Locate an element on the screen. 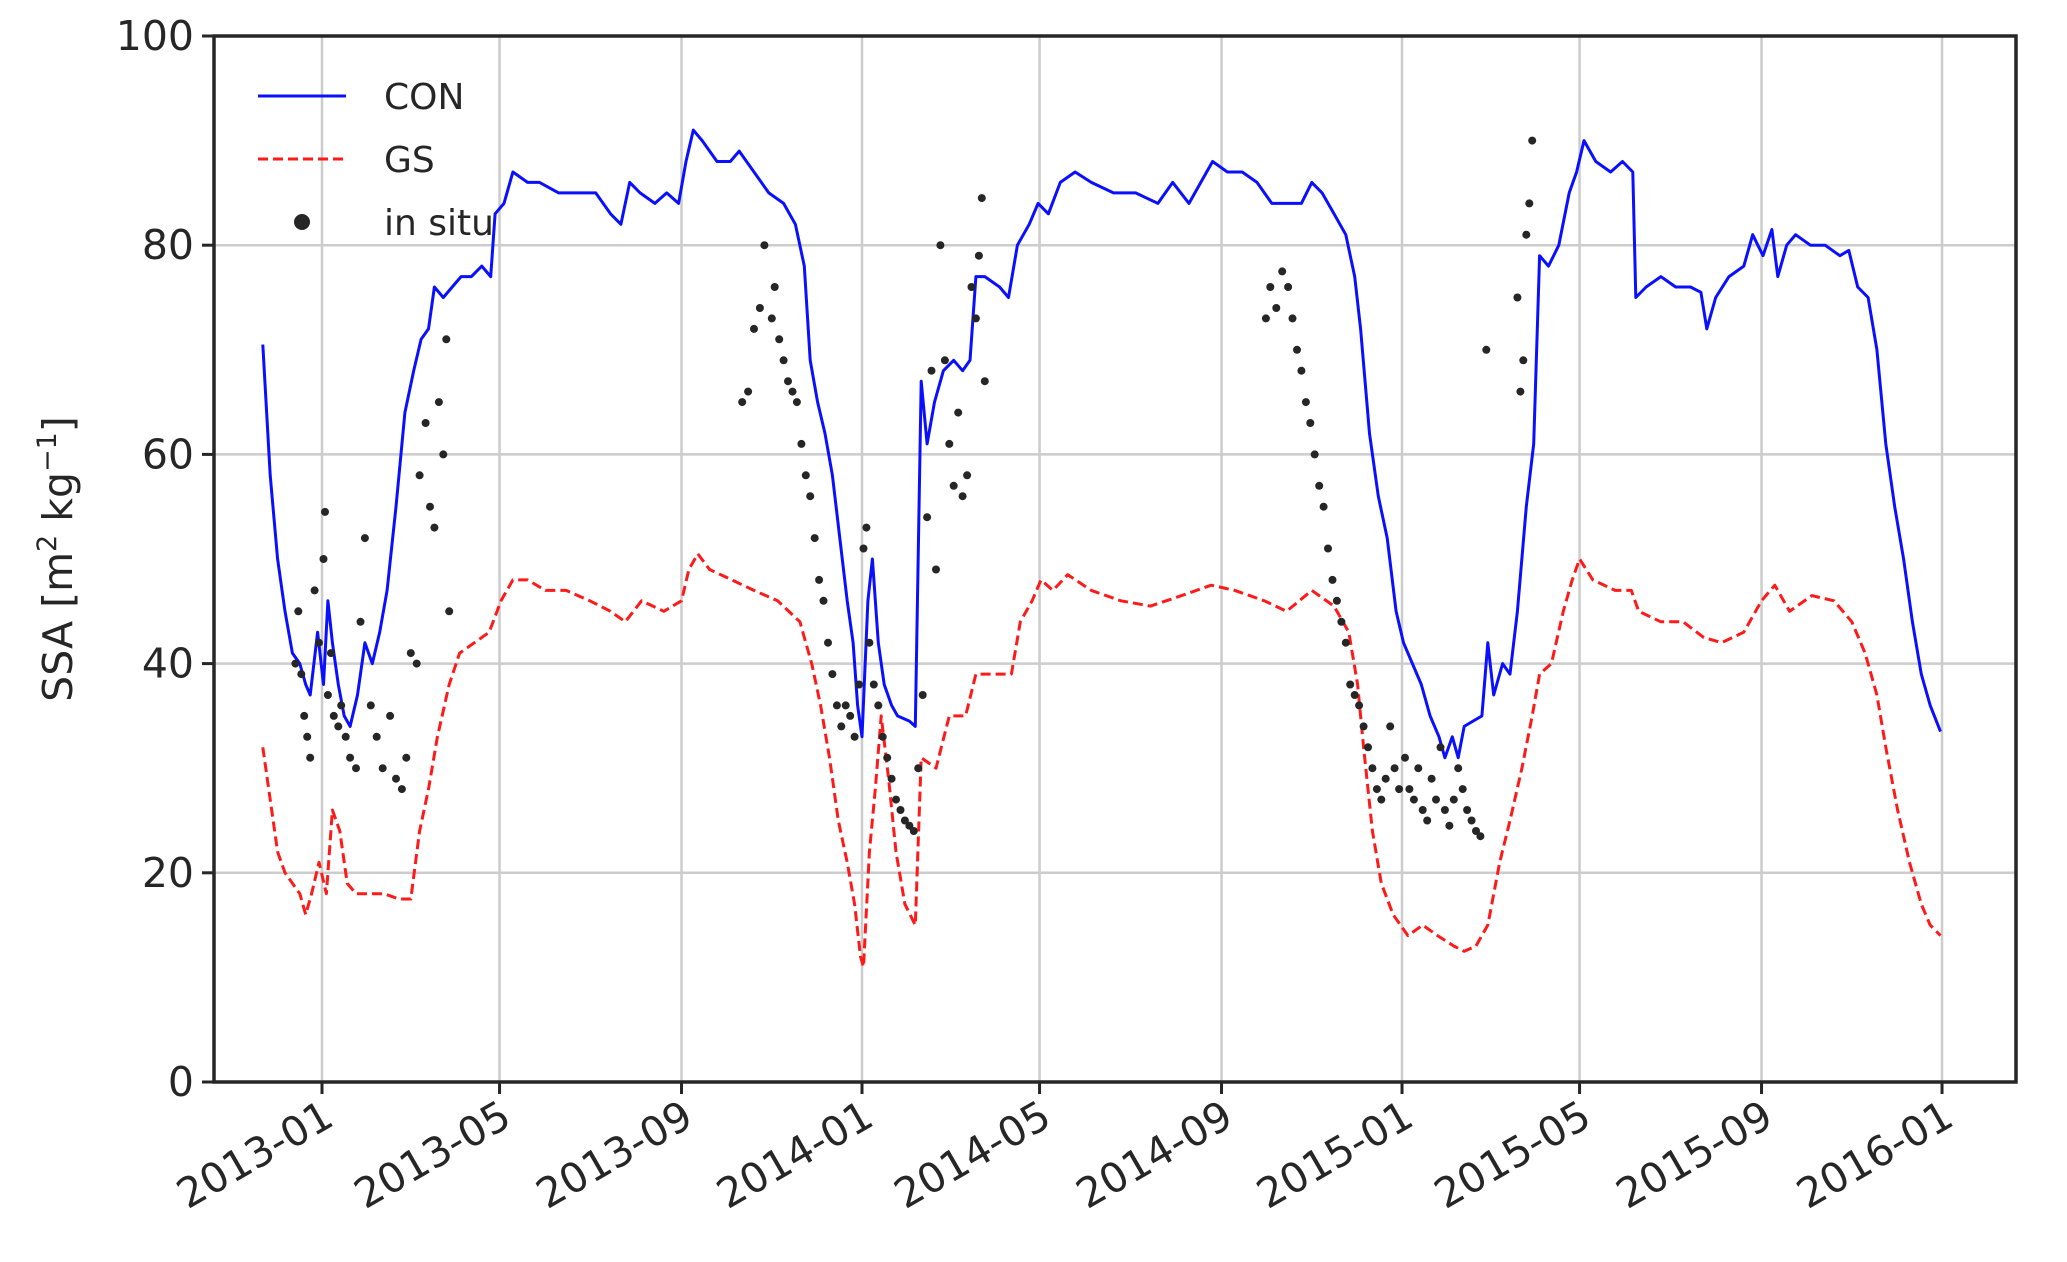 The image size is (2067, 1262). y-tick-label: 0 is located at coordinates (181, 1082).